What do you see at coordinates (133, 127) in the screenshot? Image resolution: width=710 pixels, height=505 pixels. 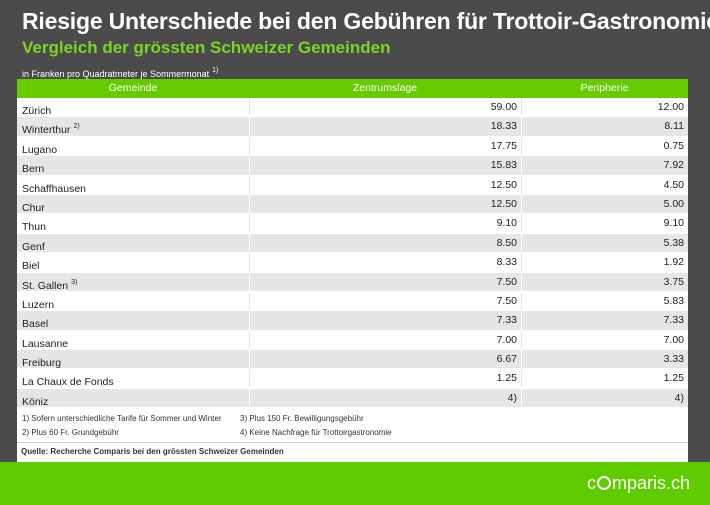 I see `cell-gemeinde: Winterthur 2)` at bounding box center [133, 127].